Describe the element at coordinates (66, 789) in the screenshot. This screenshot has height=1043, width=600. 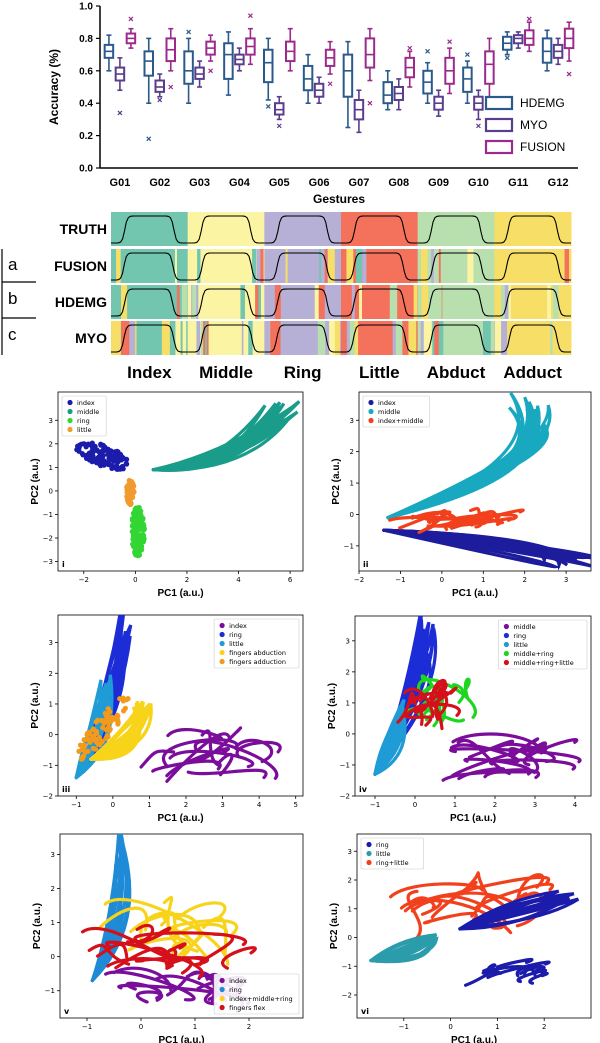
I see `panel-tag: iii` at that location.